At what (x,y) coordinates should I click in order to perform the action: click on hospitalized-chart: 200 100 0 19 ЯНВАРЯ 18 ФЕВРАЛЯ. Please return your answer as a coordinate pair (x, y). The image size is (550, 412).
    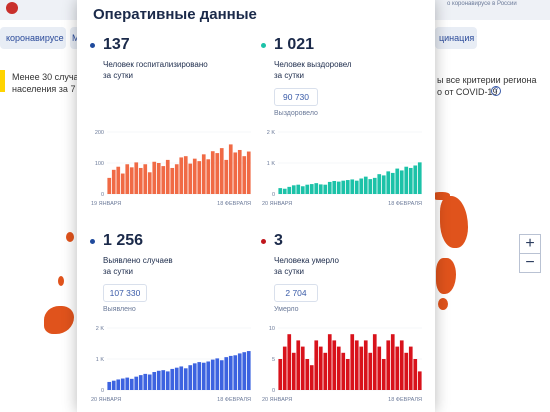
    Looking at the image, I should click on (172, 168).